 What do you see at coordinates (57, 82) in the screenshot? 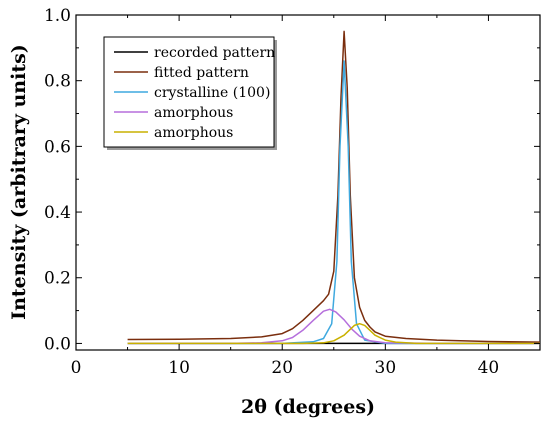
I see `y-tick-label: 0.8` at bounding box center [57, 82].